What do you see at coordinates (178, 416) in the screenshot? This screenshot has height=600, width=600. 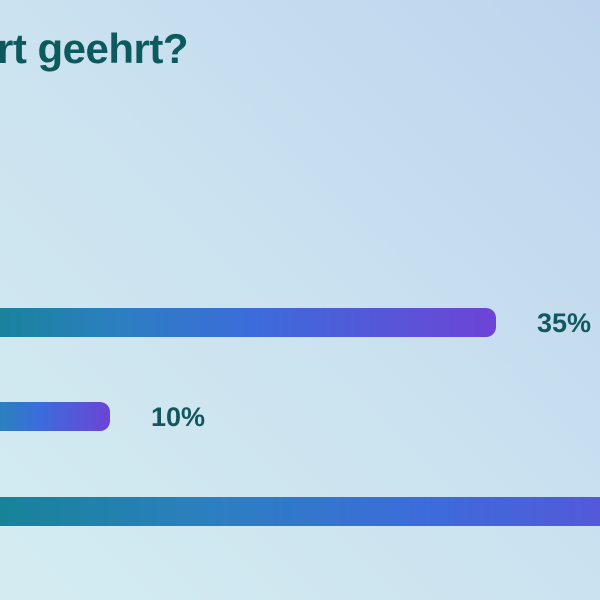 I see `percentage-label: 10%` at bounding box center [178, 416].